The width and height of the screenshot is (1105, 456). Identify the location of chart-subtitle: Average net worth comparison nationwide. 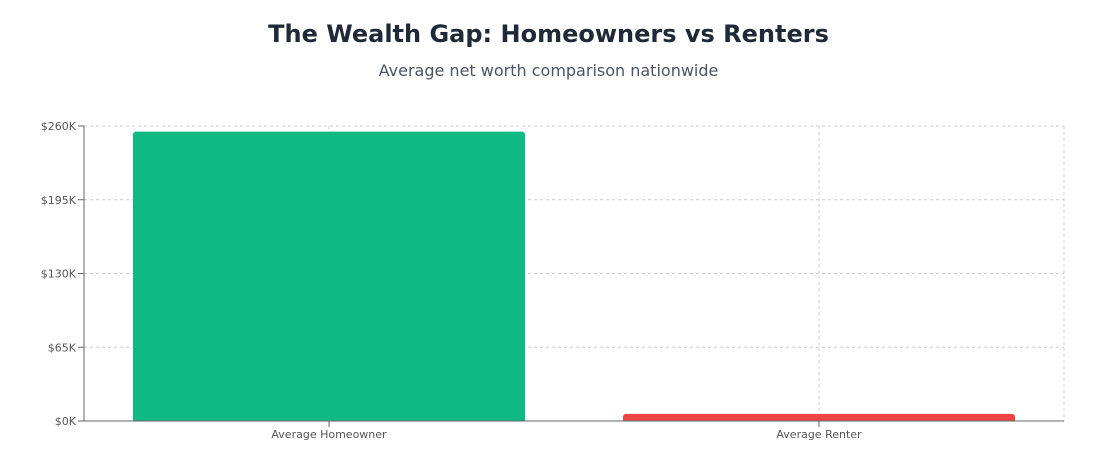
(548, 70).